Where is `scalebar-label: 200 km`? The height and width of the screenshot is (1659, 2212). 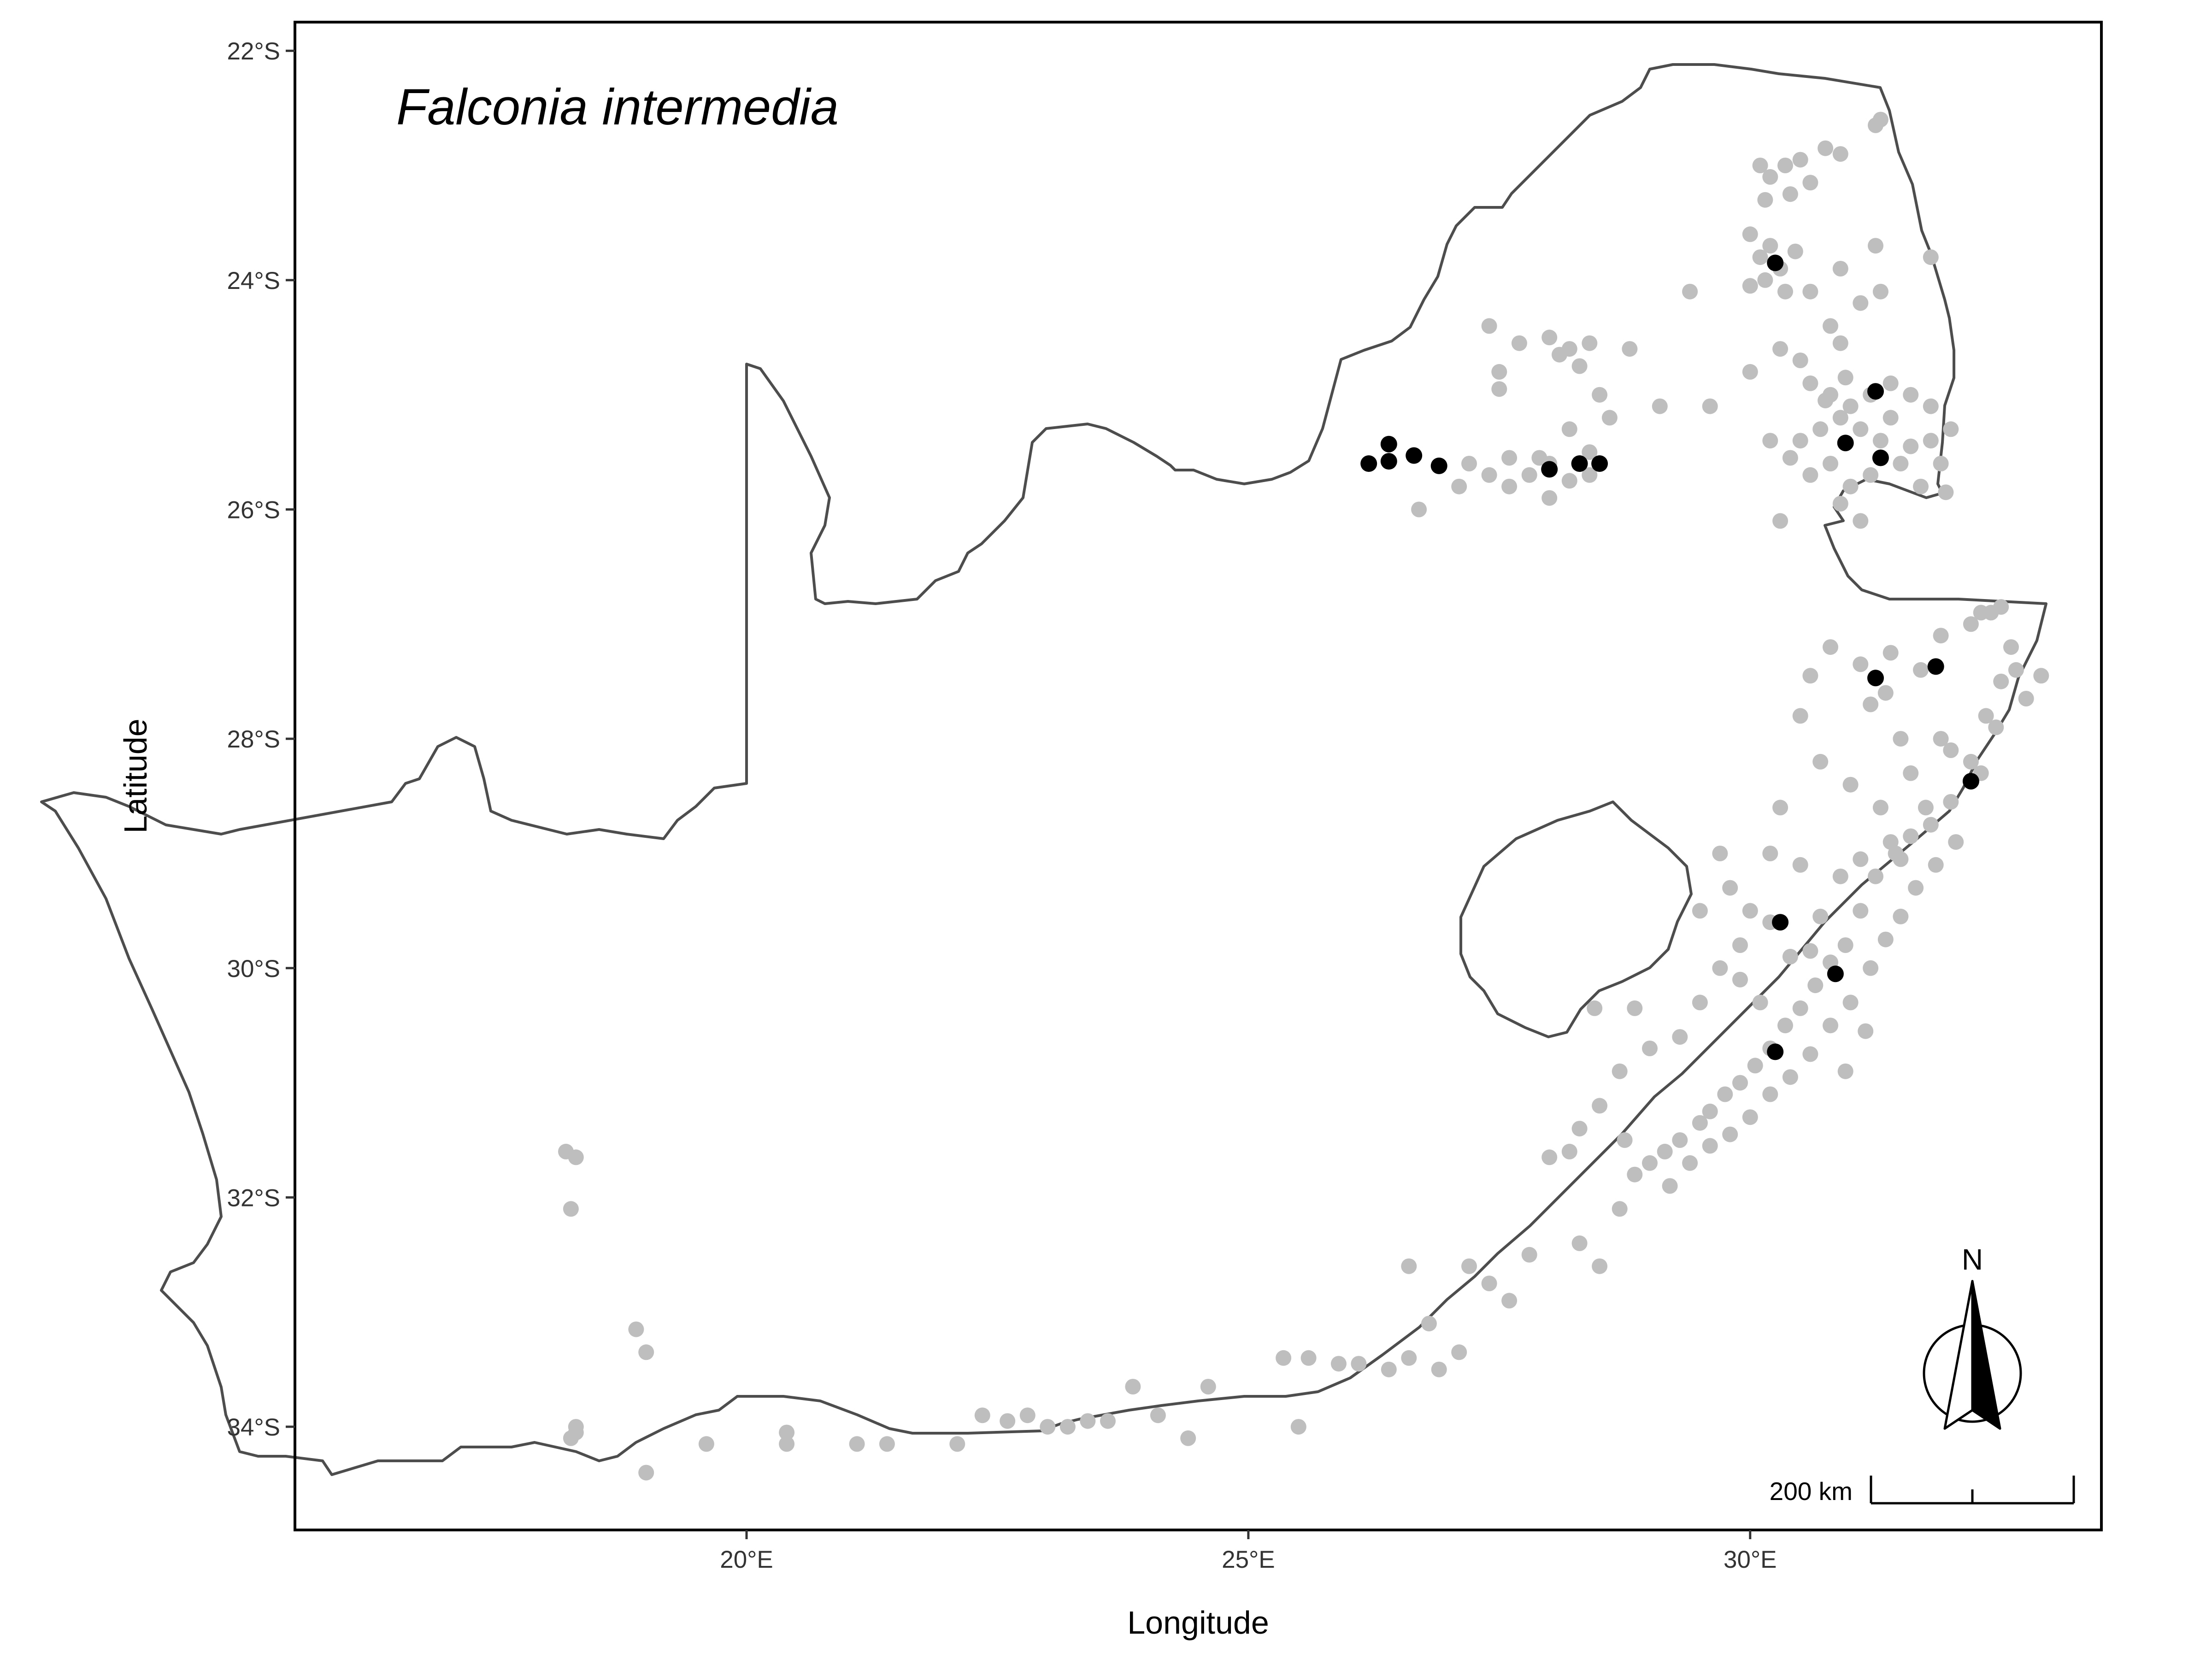
scalebar-label: 200 km is located at coordinates (1811, 1491).